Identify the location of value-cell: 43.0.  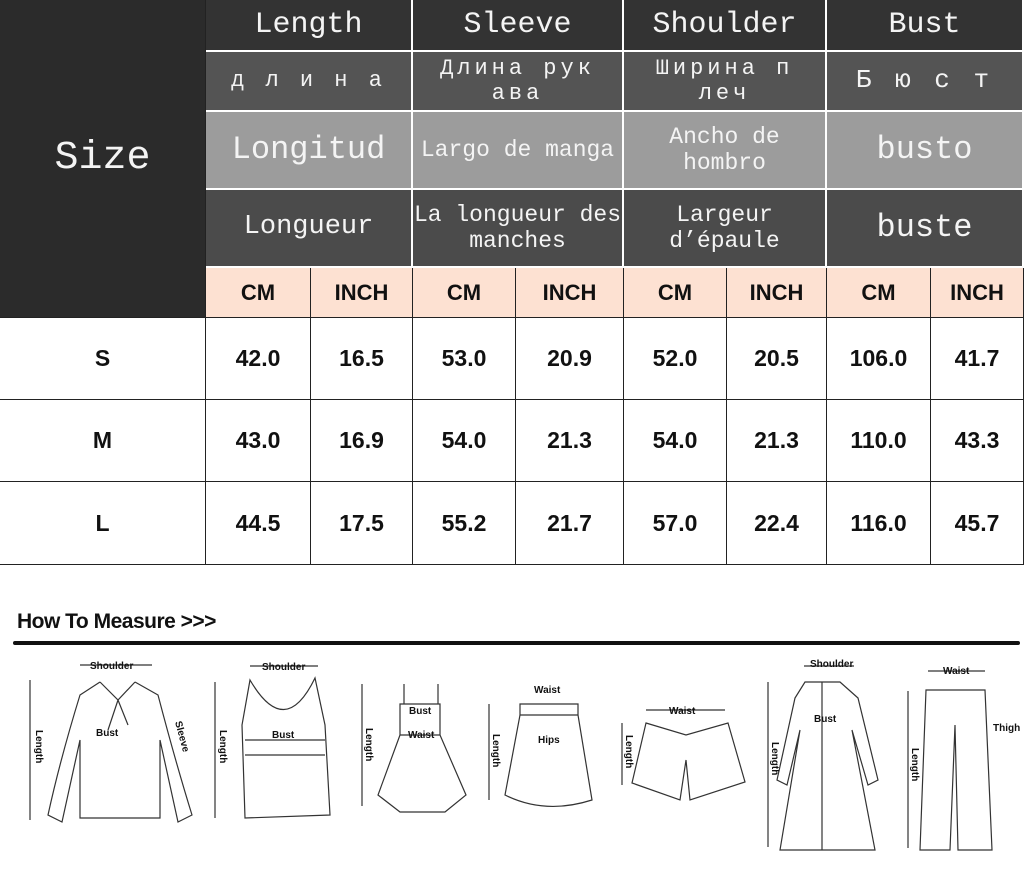
(258, 441).